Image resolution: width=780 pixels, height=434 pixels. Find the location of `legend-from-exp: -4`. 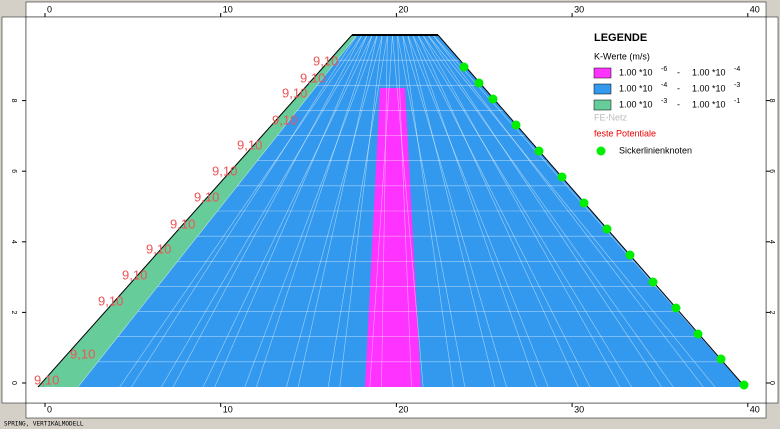

legend-from-exp: -4 is located at coordinates (664, 85).